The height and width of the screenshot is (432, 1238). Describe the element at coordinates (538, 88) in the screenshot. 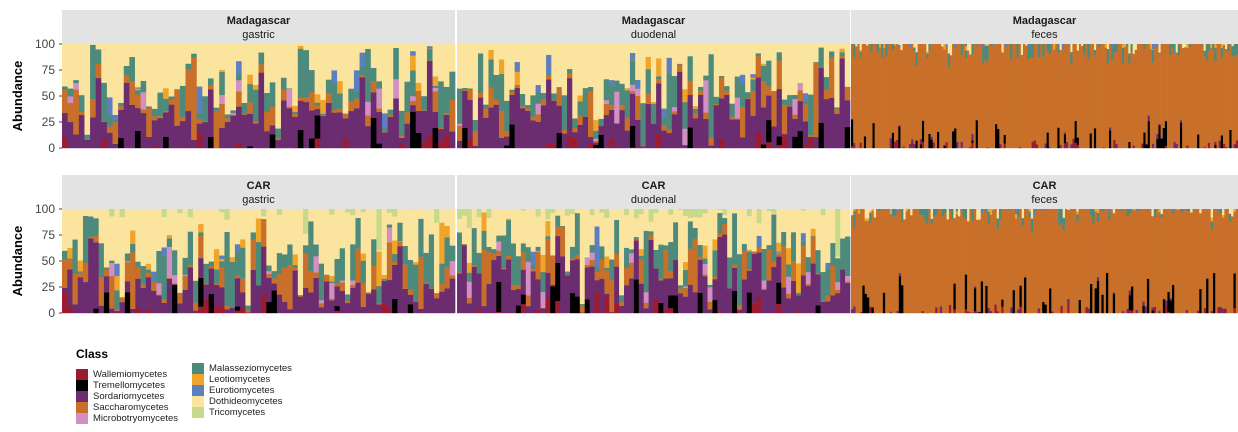

I see `bar-segment-eurotiomycetes` at that location.